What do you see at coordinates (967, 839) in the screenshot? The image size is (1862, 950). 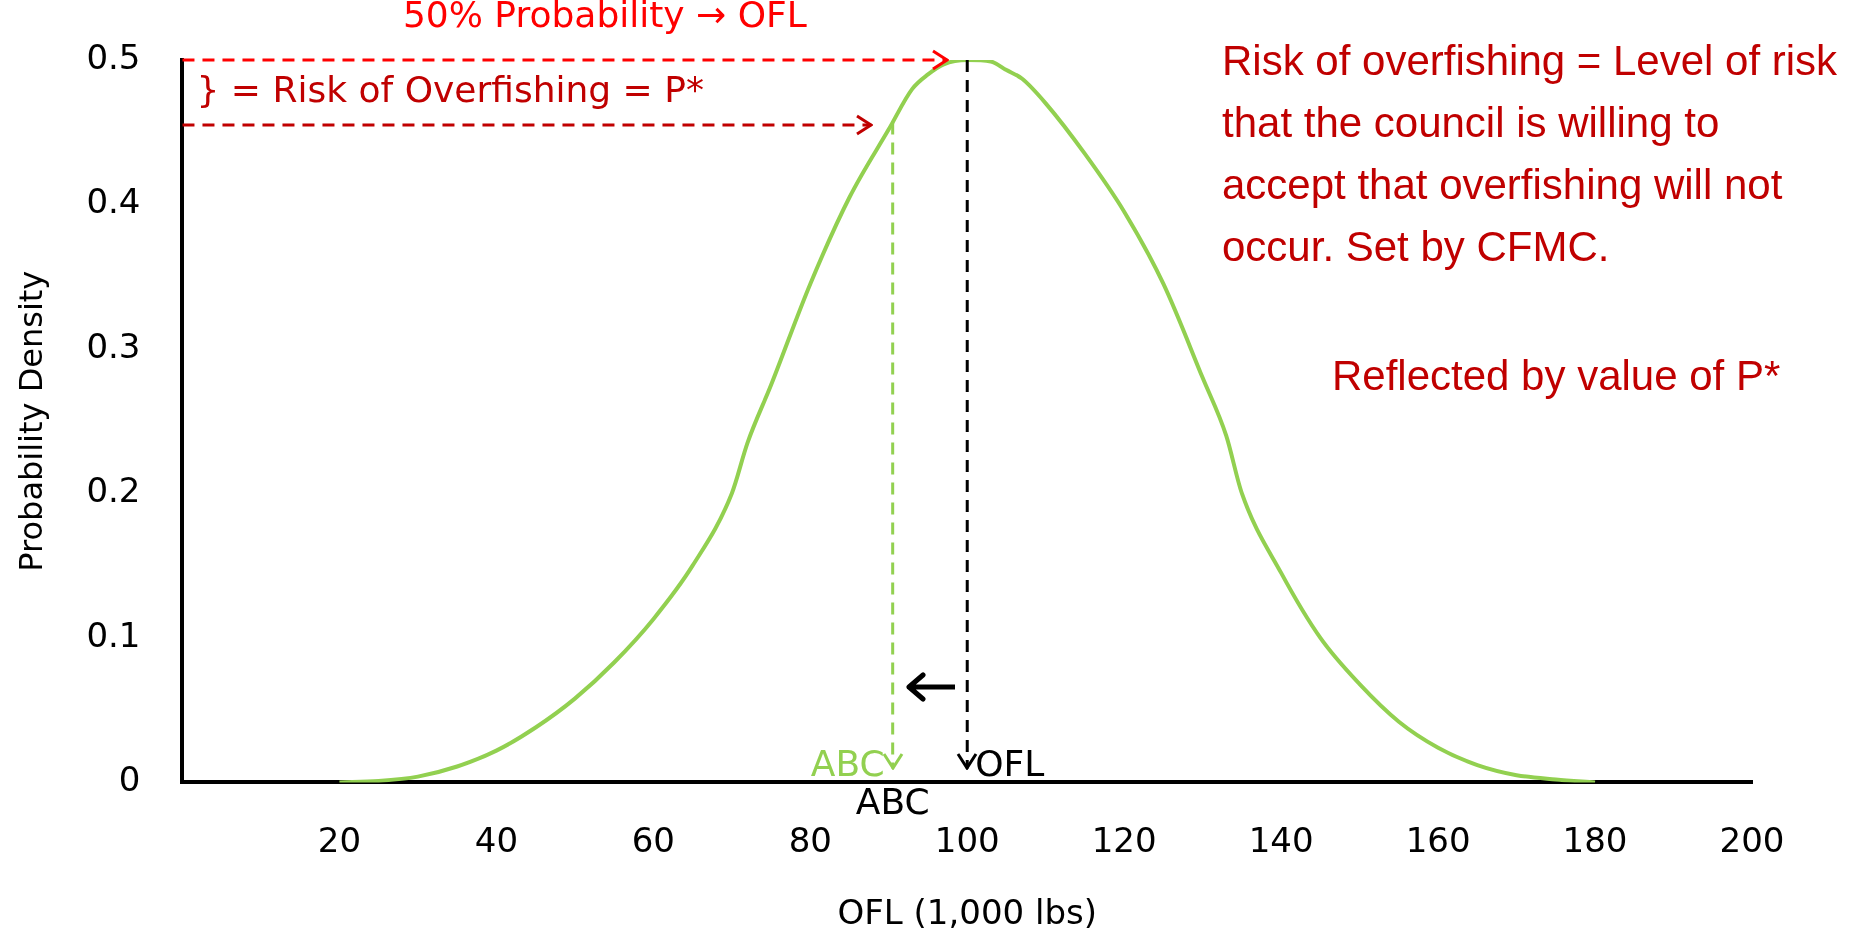 I see `x-tick-label: 100` at bounding box center [967, 839].